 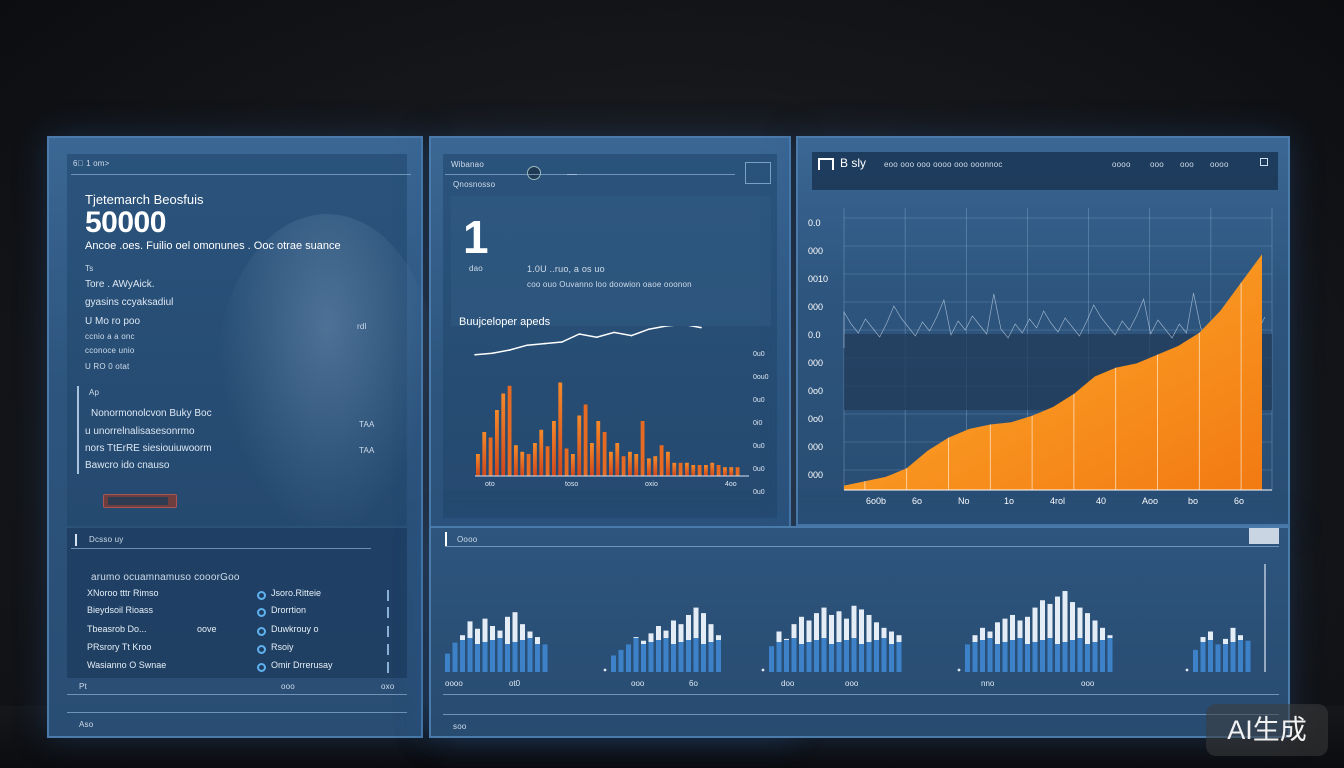 I want to click on info-line: cconoce unio, so click(x=110, y=350).